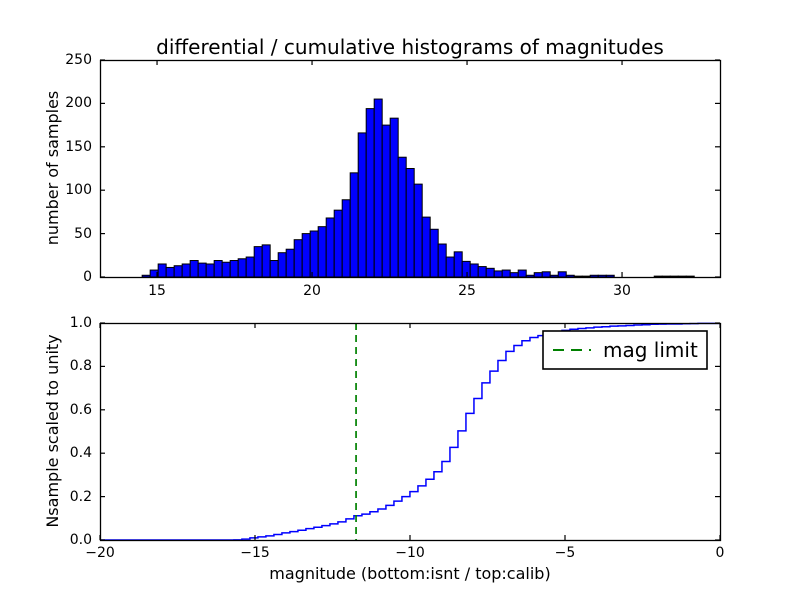  What do you see at coordinates (650, 350) in the screenshot?
I see `legend-label: mag limit` at bounding box center [650, 350].